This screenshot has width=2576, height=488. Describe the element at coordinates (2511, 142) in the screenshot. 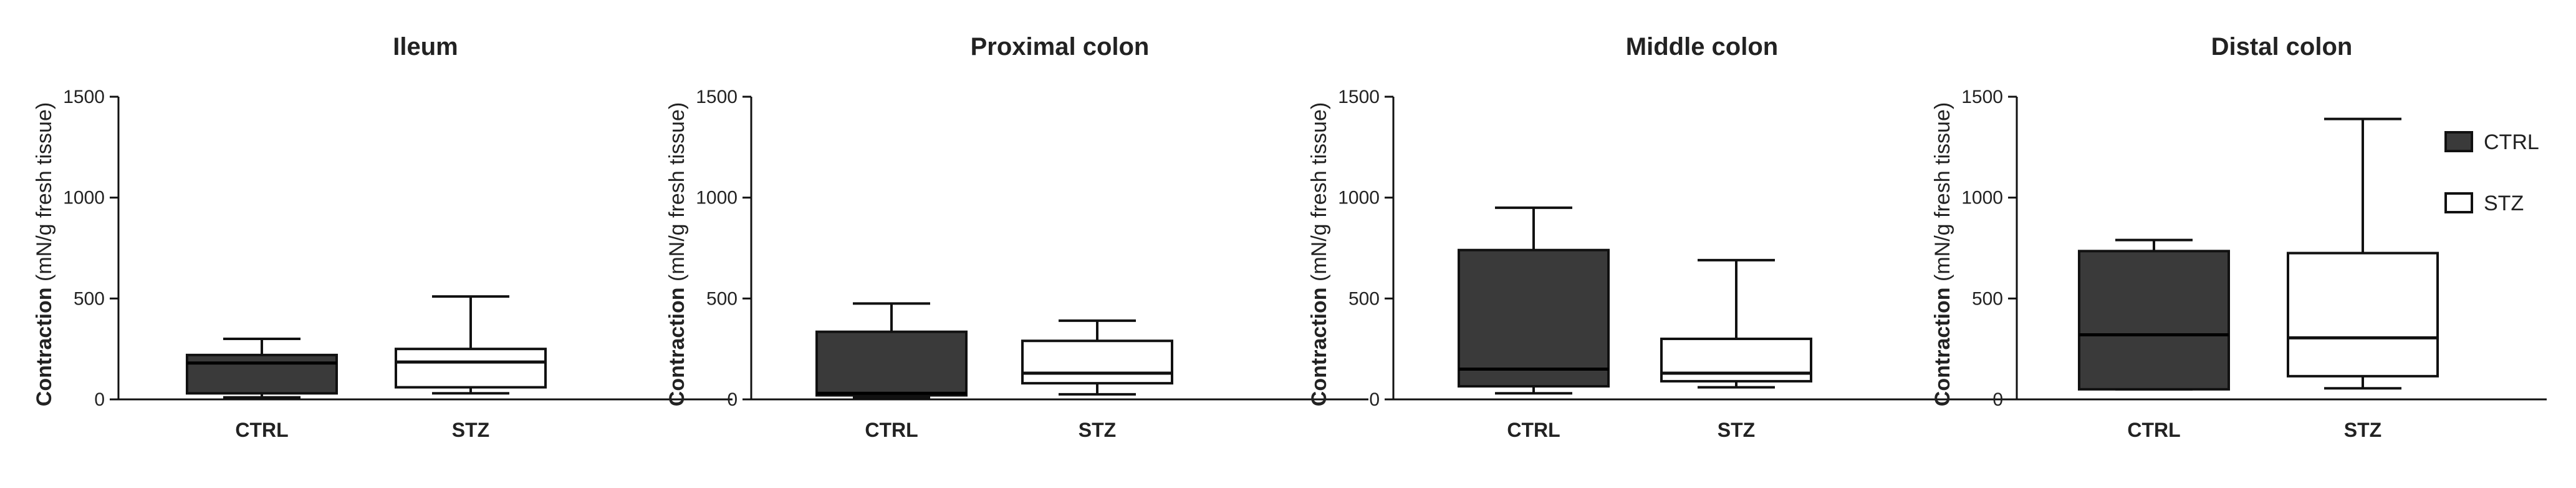

I see `legend-label: CTRL` at that location.